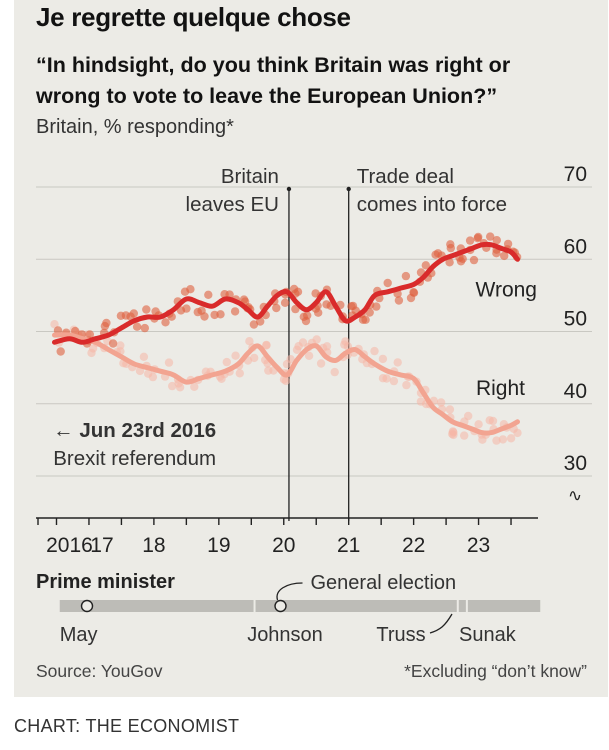 The image size is (609, 750). I want to click on chart-title: Je regrette quelque chose, so click(193, 17).